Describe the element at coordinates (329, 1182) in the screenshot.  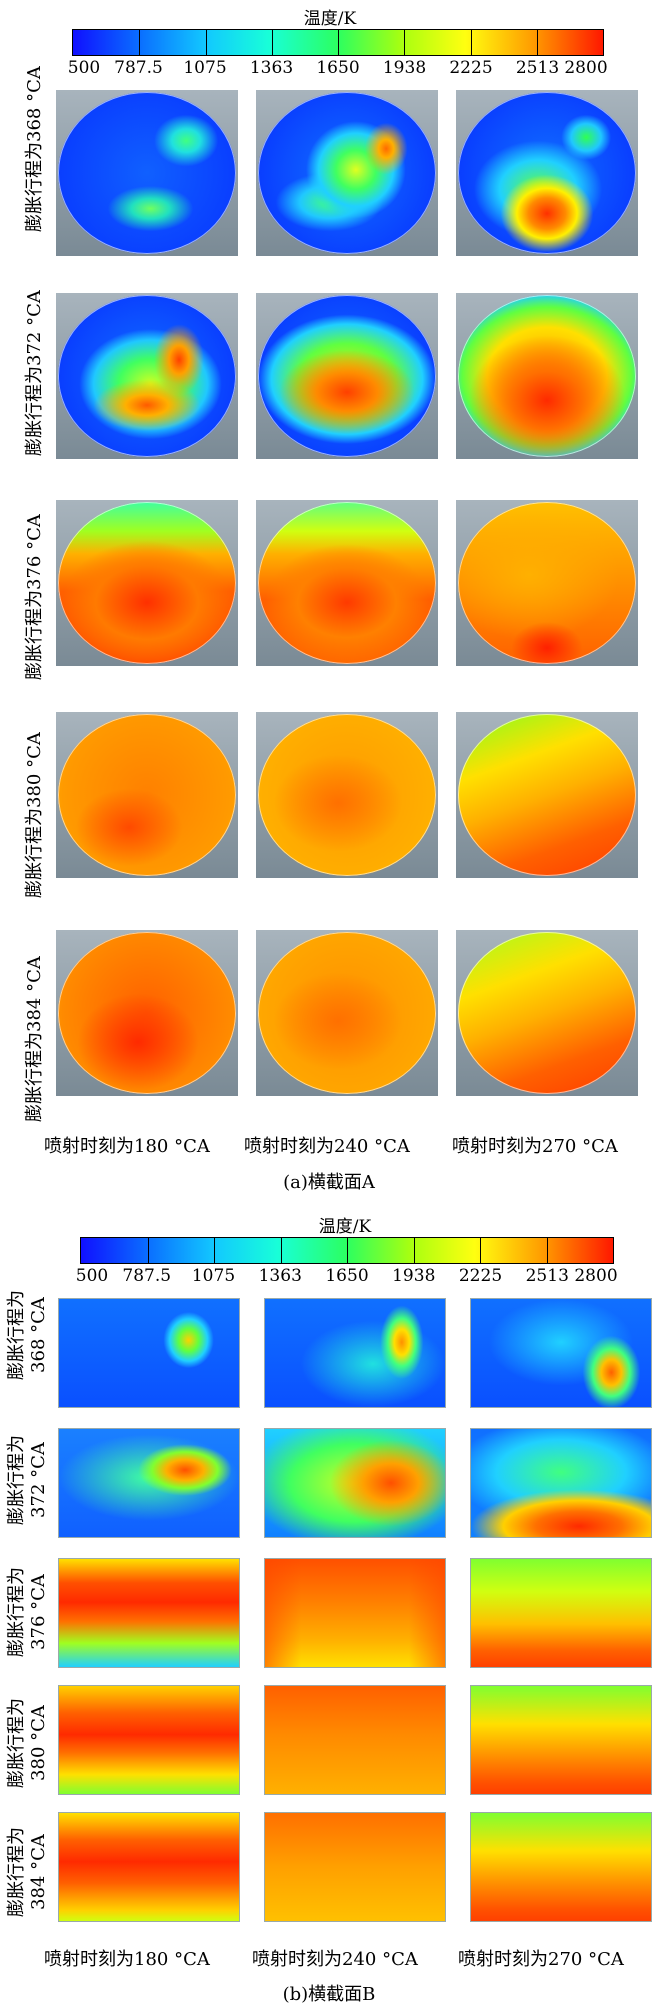
I see `caption-a: (a)横截面A` at that location.